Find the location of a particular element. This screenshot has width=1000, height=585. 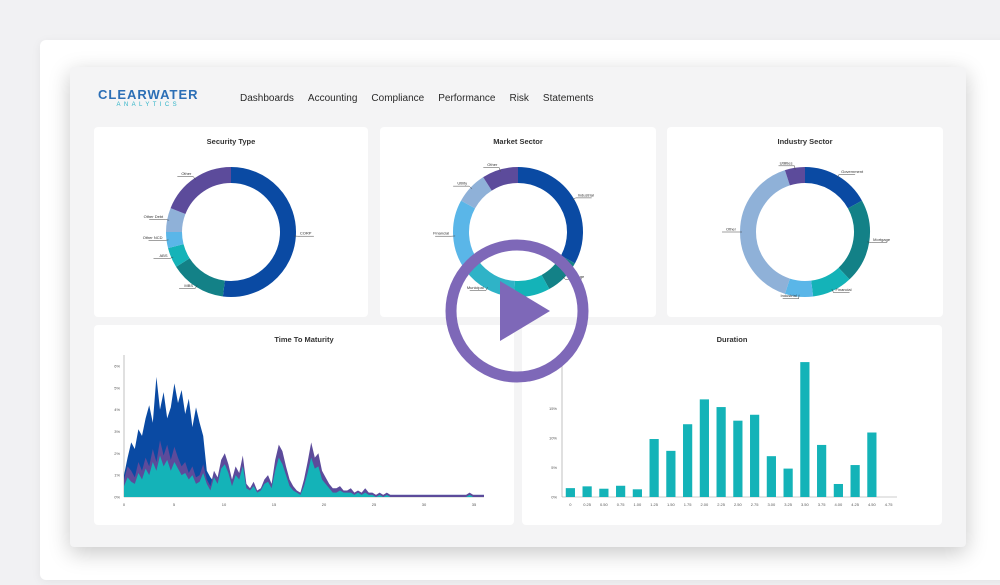

x-tick-label: 0.50 is located at coordinates (604, 504).